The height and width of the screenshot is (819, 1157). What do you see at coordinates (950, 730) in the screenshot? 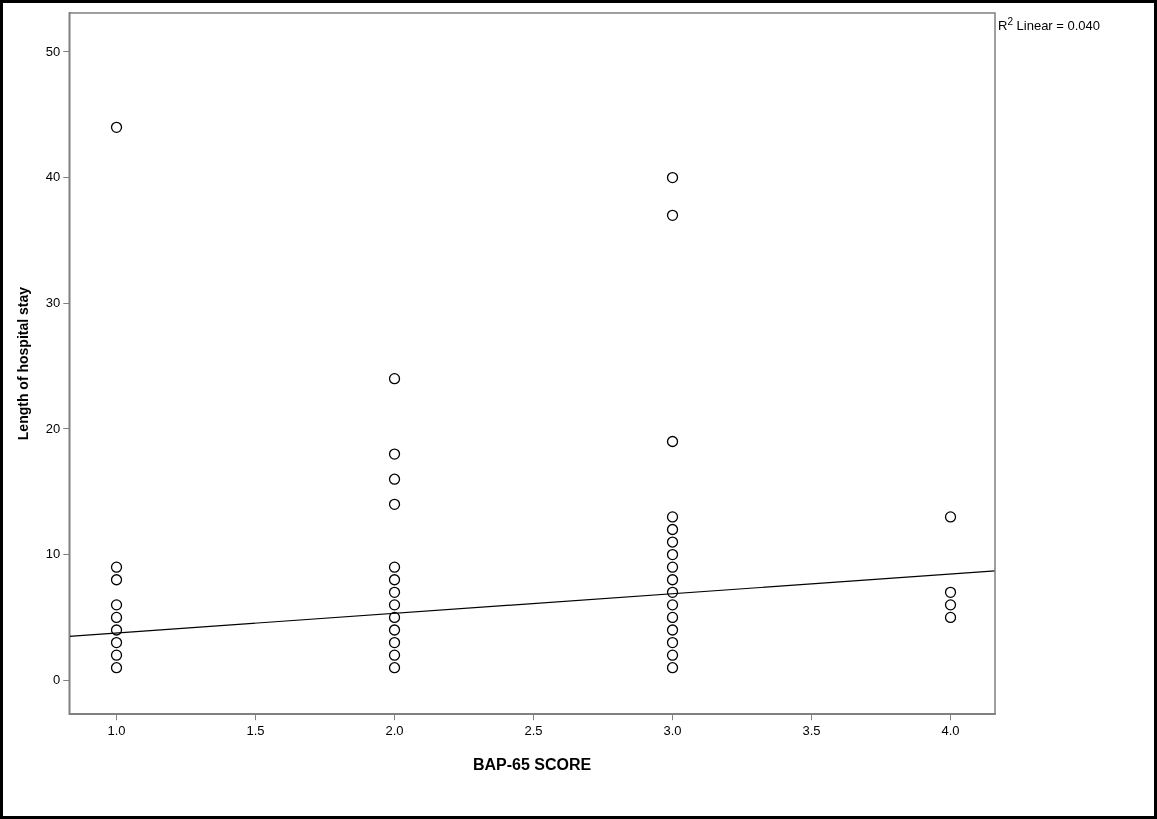
I see `x-tick-label: 4.0` at bounding box center [950, 730].